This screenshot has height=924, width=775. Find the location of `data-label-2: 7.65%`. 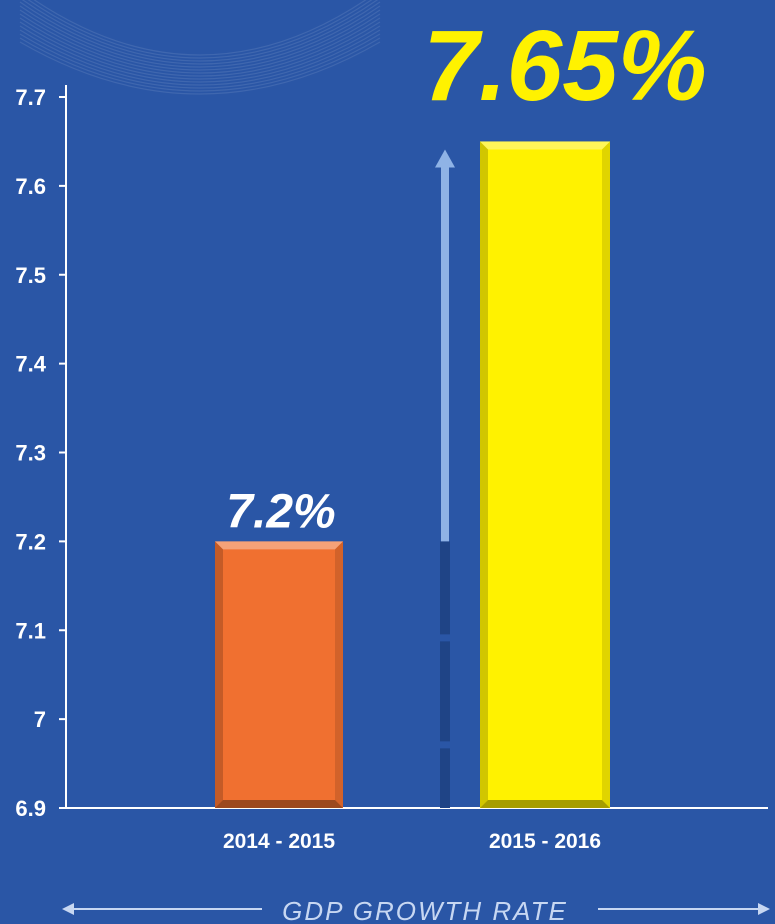

data-label-2: 7.65% is located at coordinates (565, 66).